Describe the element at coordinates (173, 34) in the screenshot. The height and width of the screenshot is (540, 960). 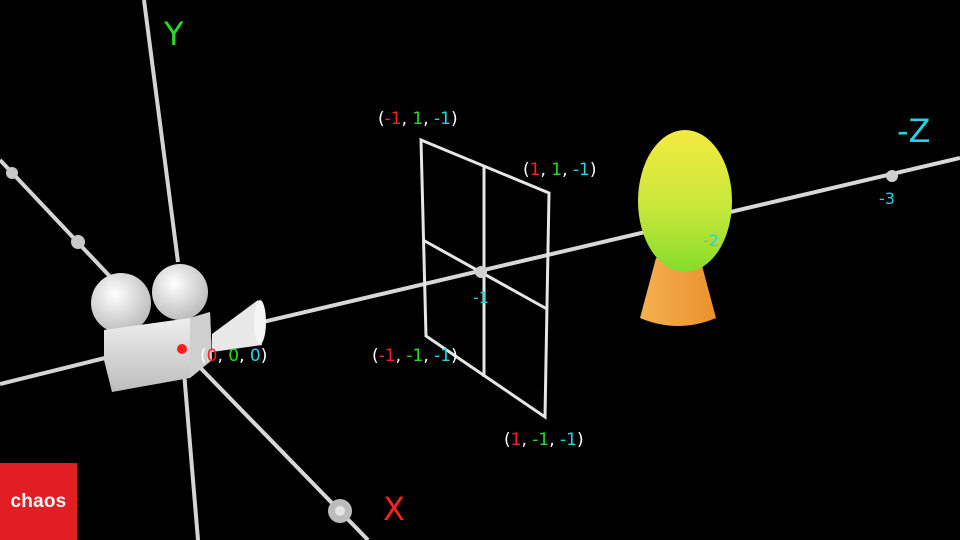
I see `y-axis-label: Y` at that location.